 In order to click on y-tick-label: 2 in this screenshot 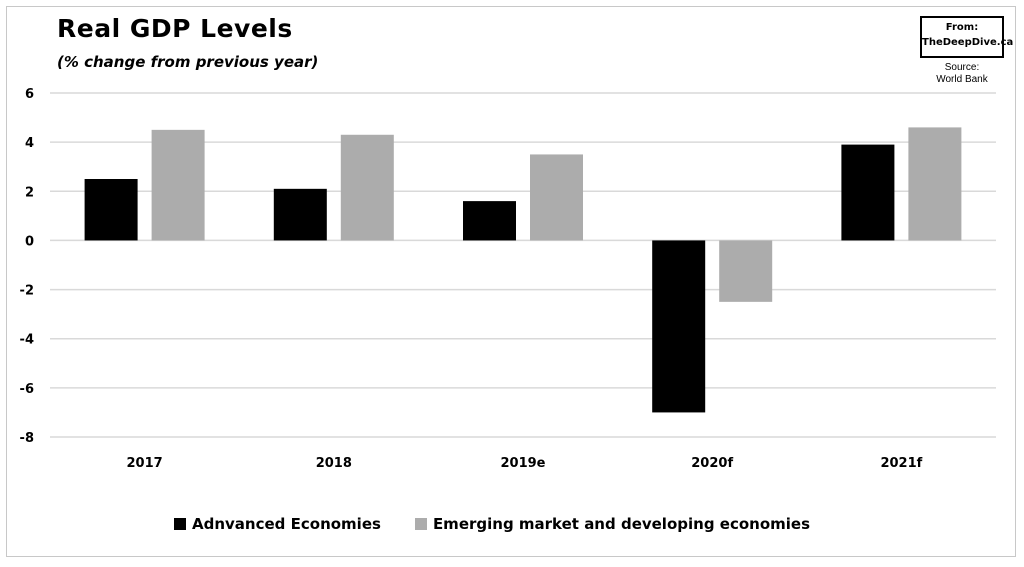, I will do `click(29, 192)`.